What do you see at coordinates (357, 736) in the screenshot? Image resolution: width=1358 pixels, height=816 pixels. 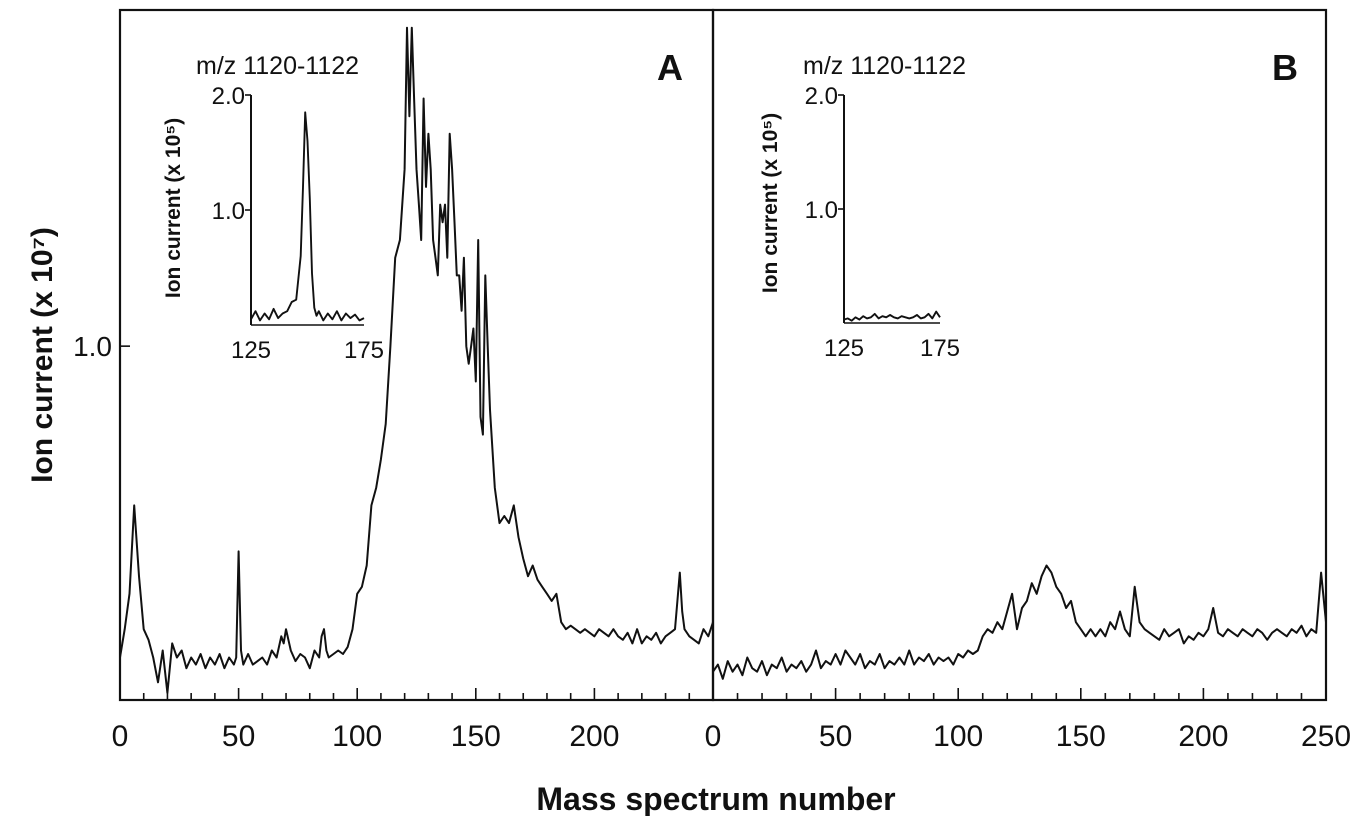 I see `panel-a-x-tick-label: 100` at bounding box center [357, 736].